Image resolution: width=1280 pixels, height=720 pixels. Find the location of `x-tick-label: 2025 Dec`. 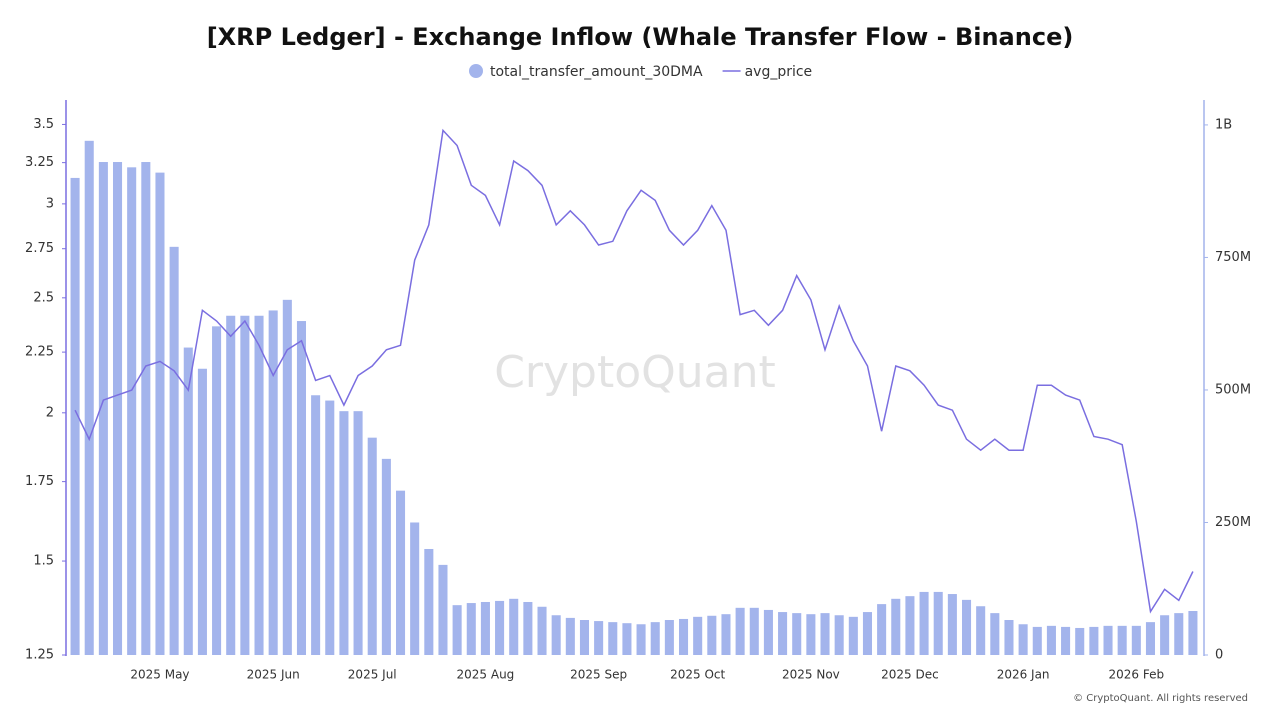

x-tick-label: 2025 Dec is located at coordinates (910, 675).